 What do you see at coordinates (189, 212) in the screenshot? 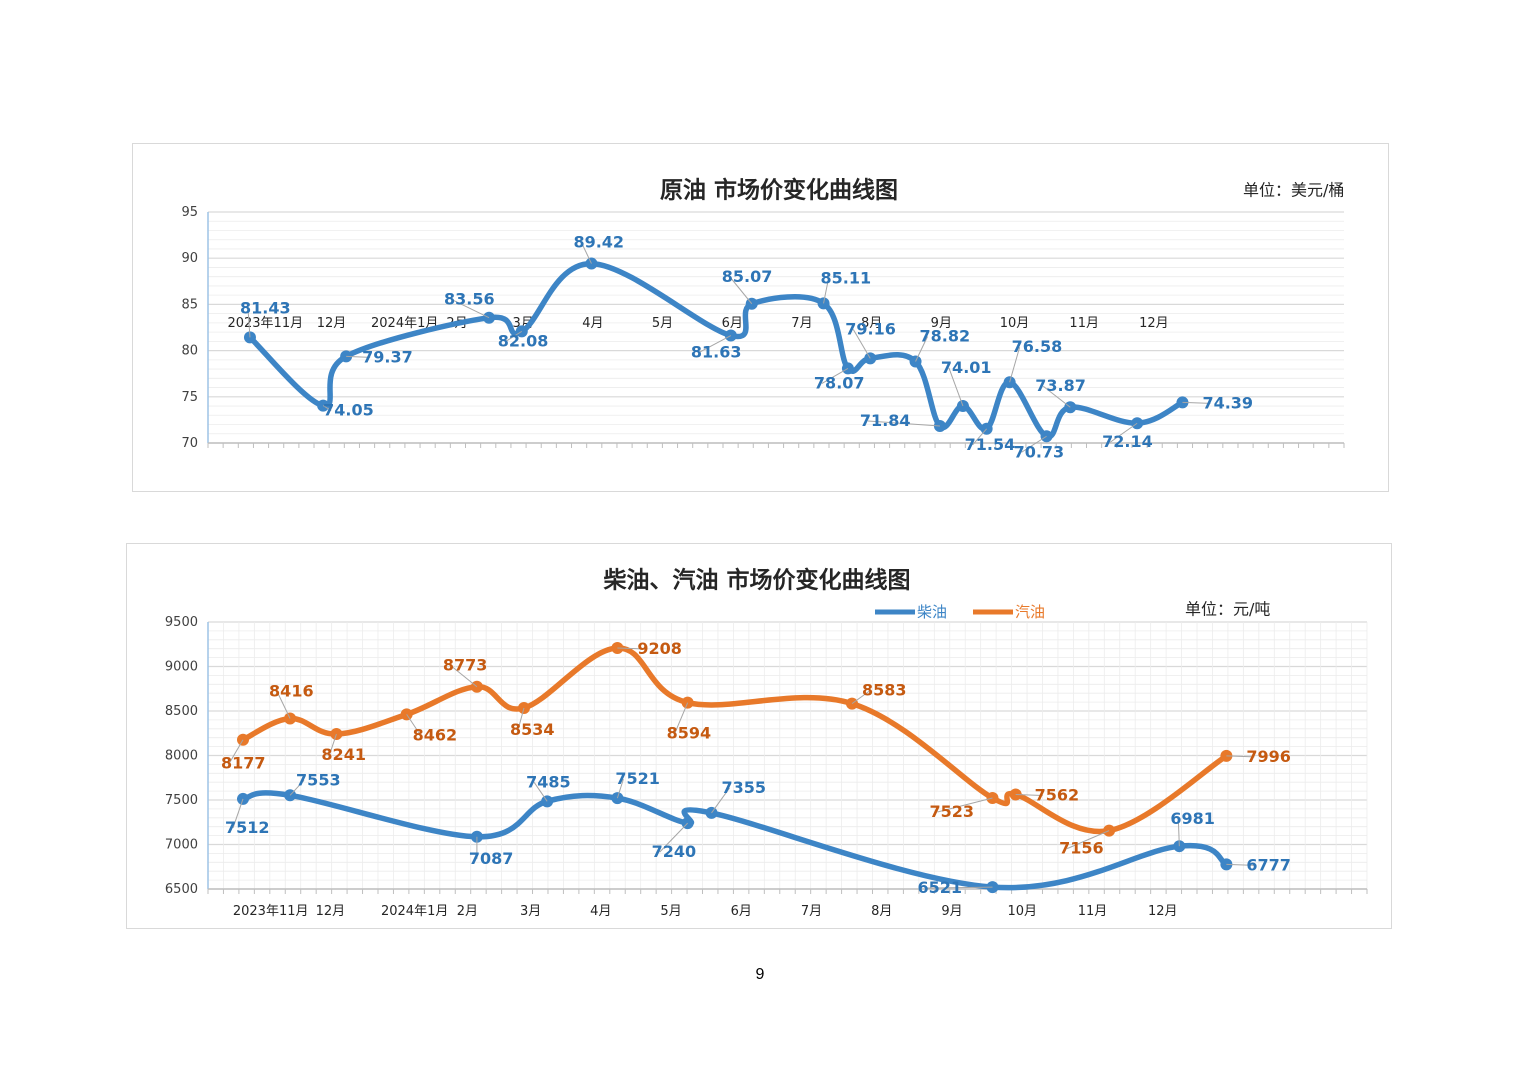
I see `y-tick-label: 95` at bounding box center [189, 212].